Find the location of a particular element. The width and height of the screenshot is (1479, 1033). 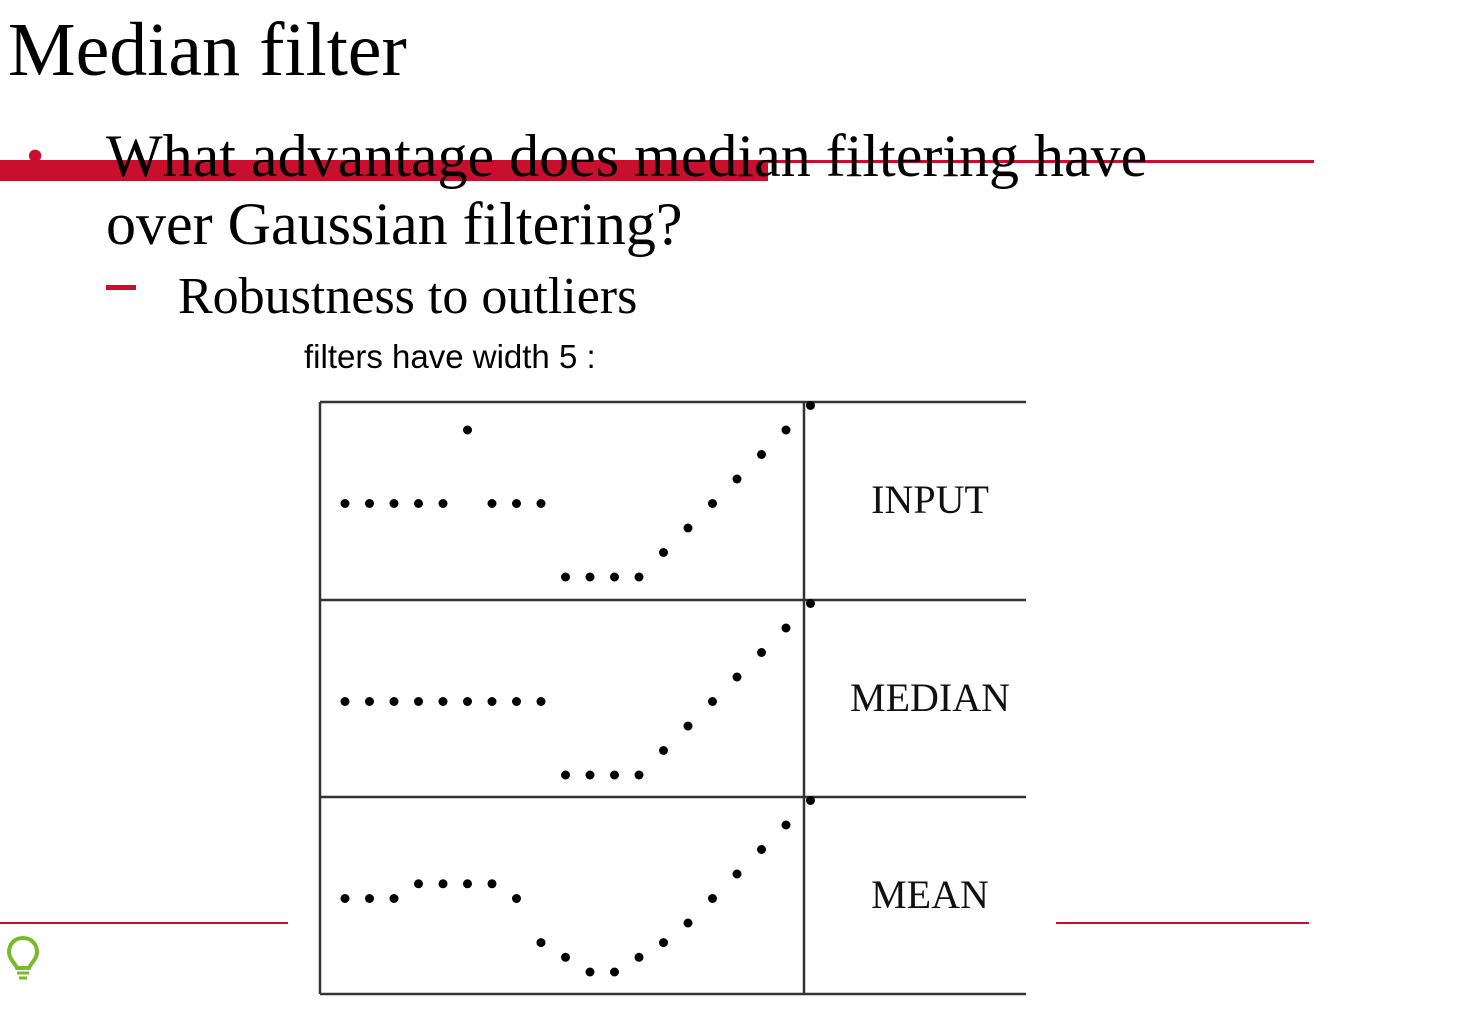

row-label-median: MEDIAN is located at coordinates (930, 697).